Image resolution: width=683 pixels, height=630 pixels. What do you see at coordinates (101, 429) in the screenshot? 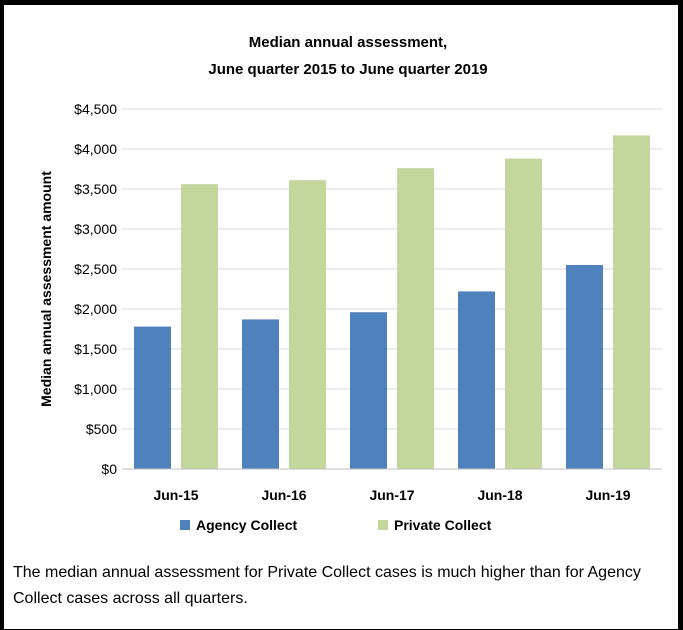
I see `y-tick-label: $500` at bounding box center [101, 429].